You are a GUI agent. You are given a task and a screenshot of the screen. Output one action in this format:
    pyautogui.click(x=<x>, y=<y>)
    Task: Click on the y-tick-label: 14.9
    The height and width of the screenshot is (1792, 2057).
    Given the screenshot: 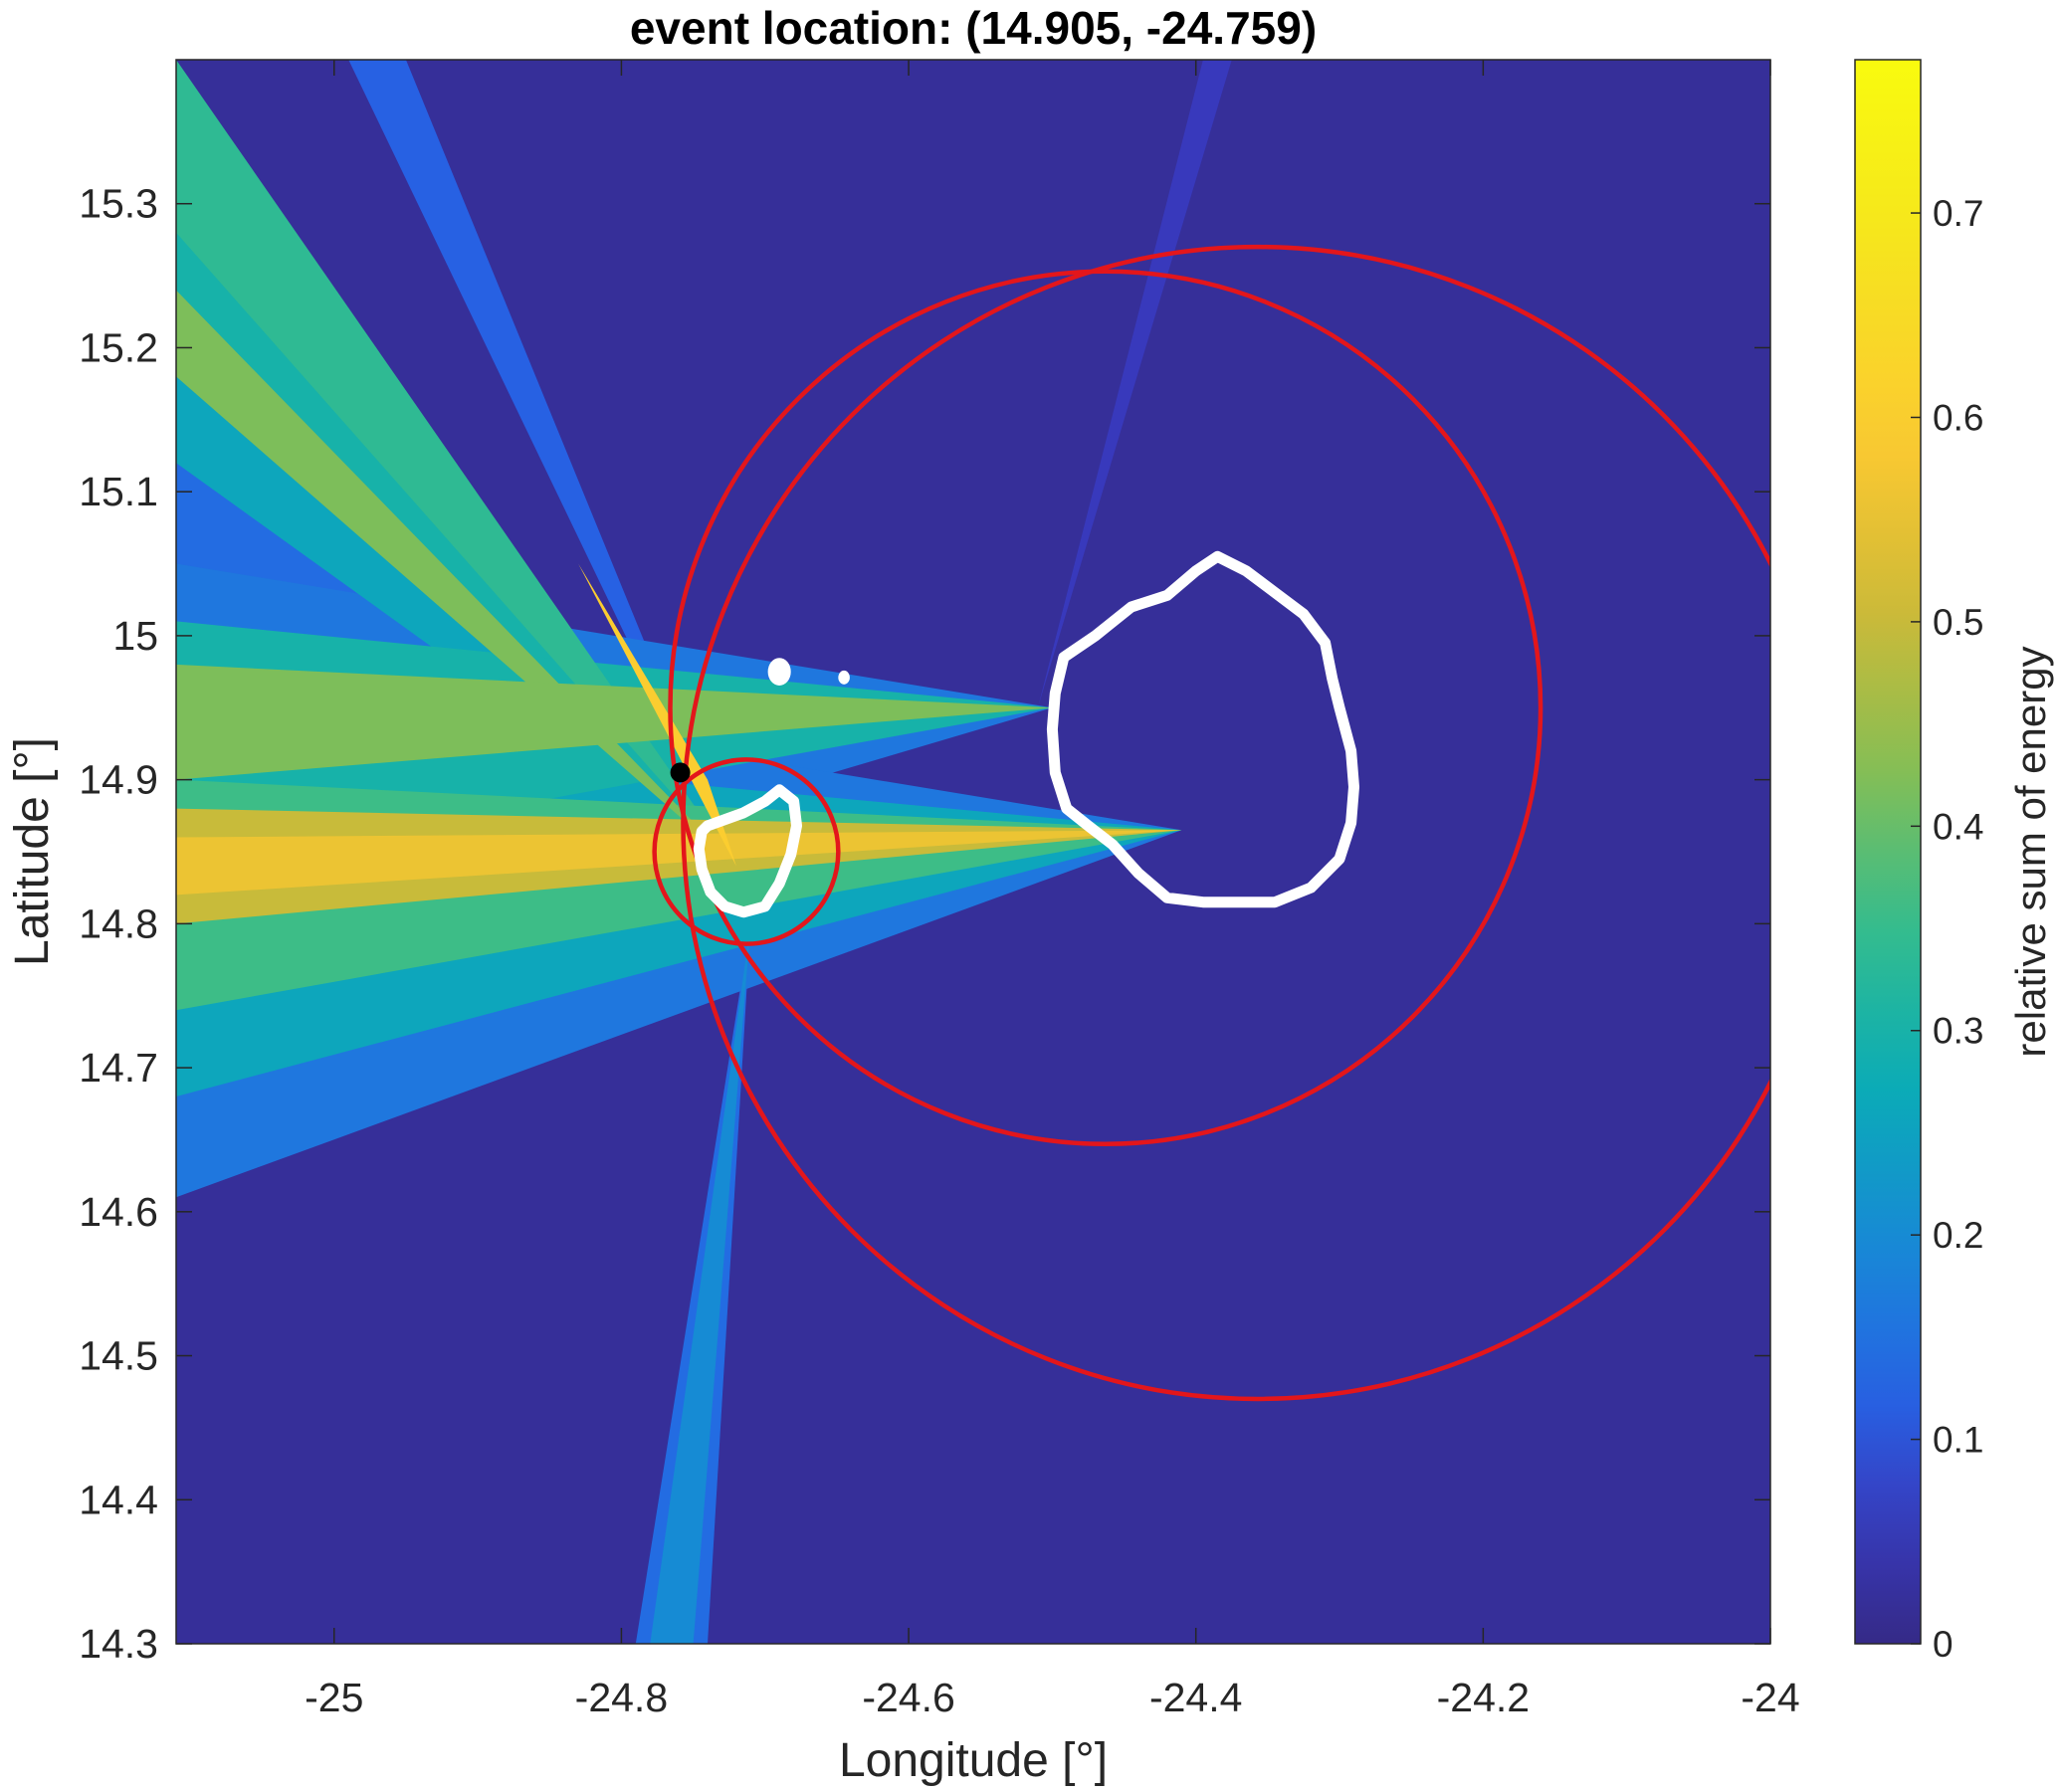 What is the action you would take?
    pyautogui.click(x=118, y=780)
    